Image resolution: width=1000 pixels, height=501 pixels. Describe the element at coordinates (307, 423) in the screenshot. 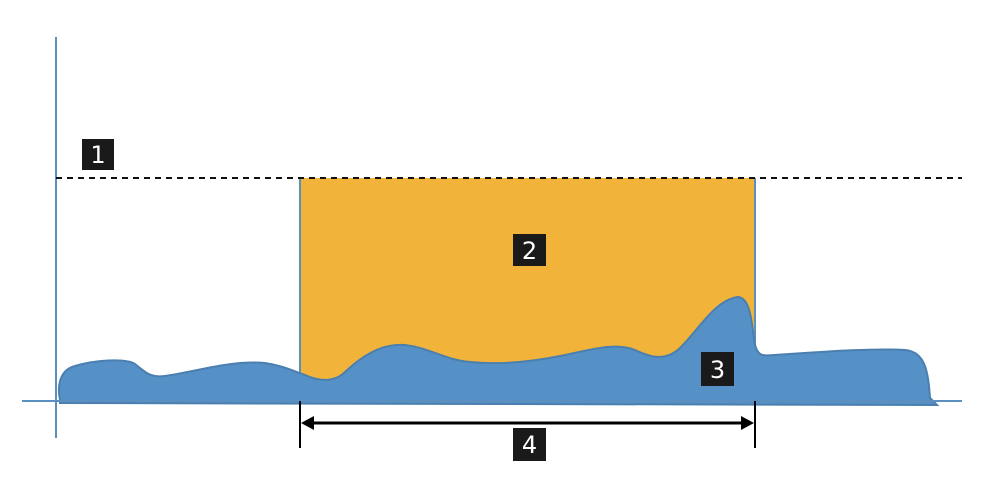

I see `duration-arrowhead-left` at that location.